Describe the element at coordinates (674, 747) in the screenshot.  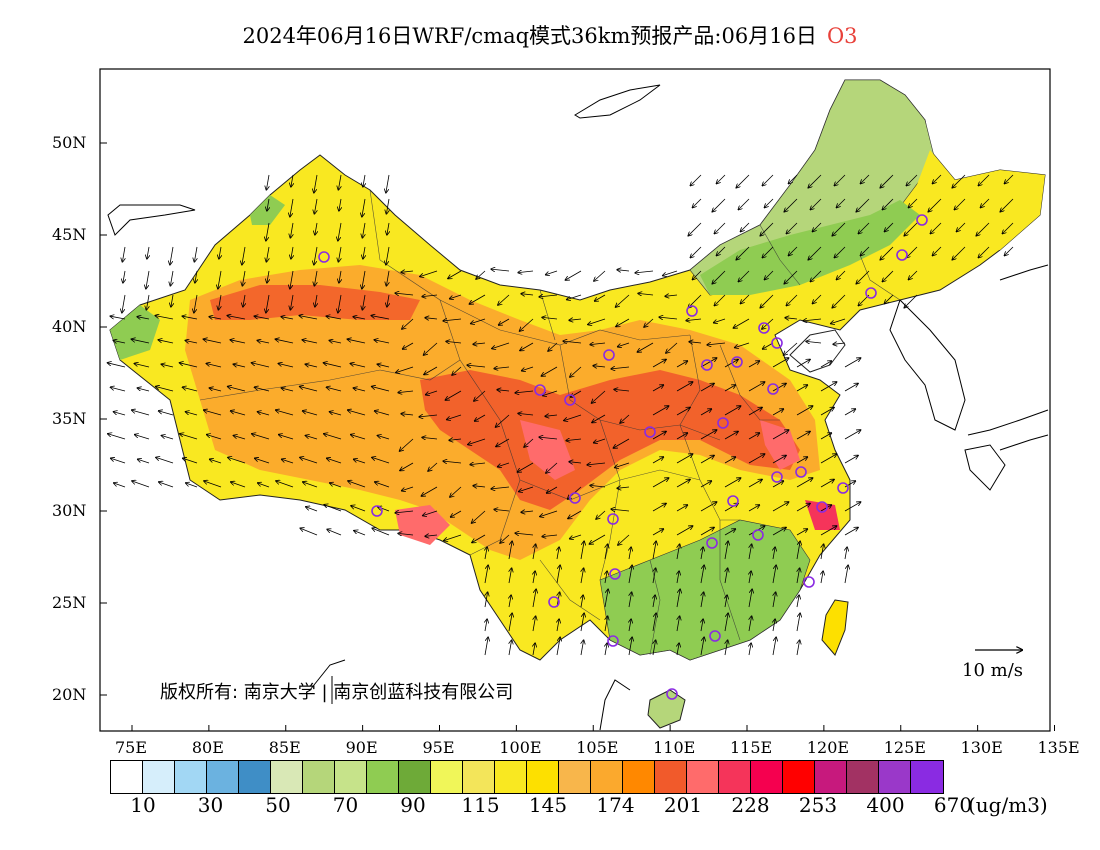
I see `longitude-label: 110E` at that location.